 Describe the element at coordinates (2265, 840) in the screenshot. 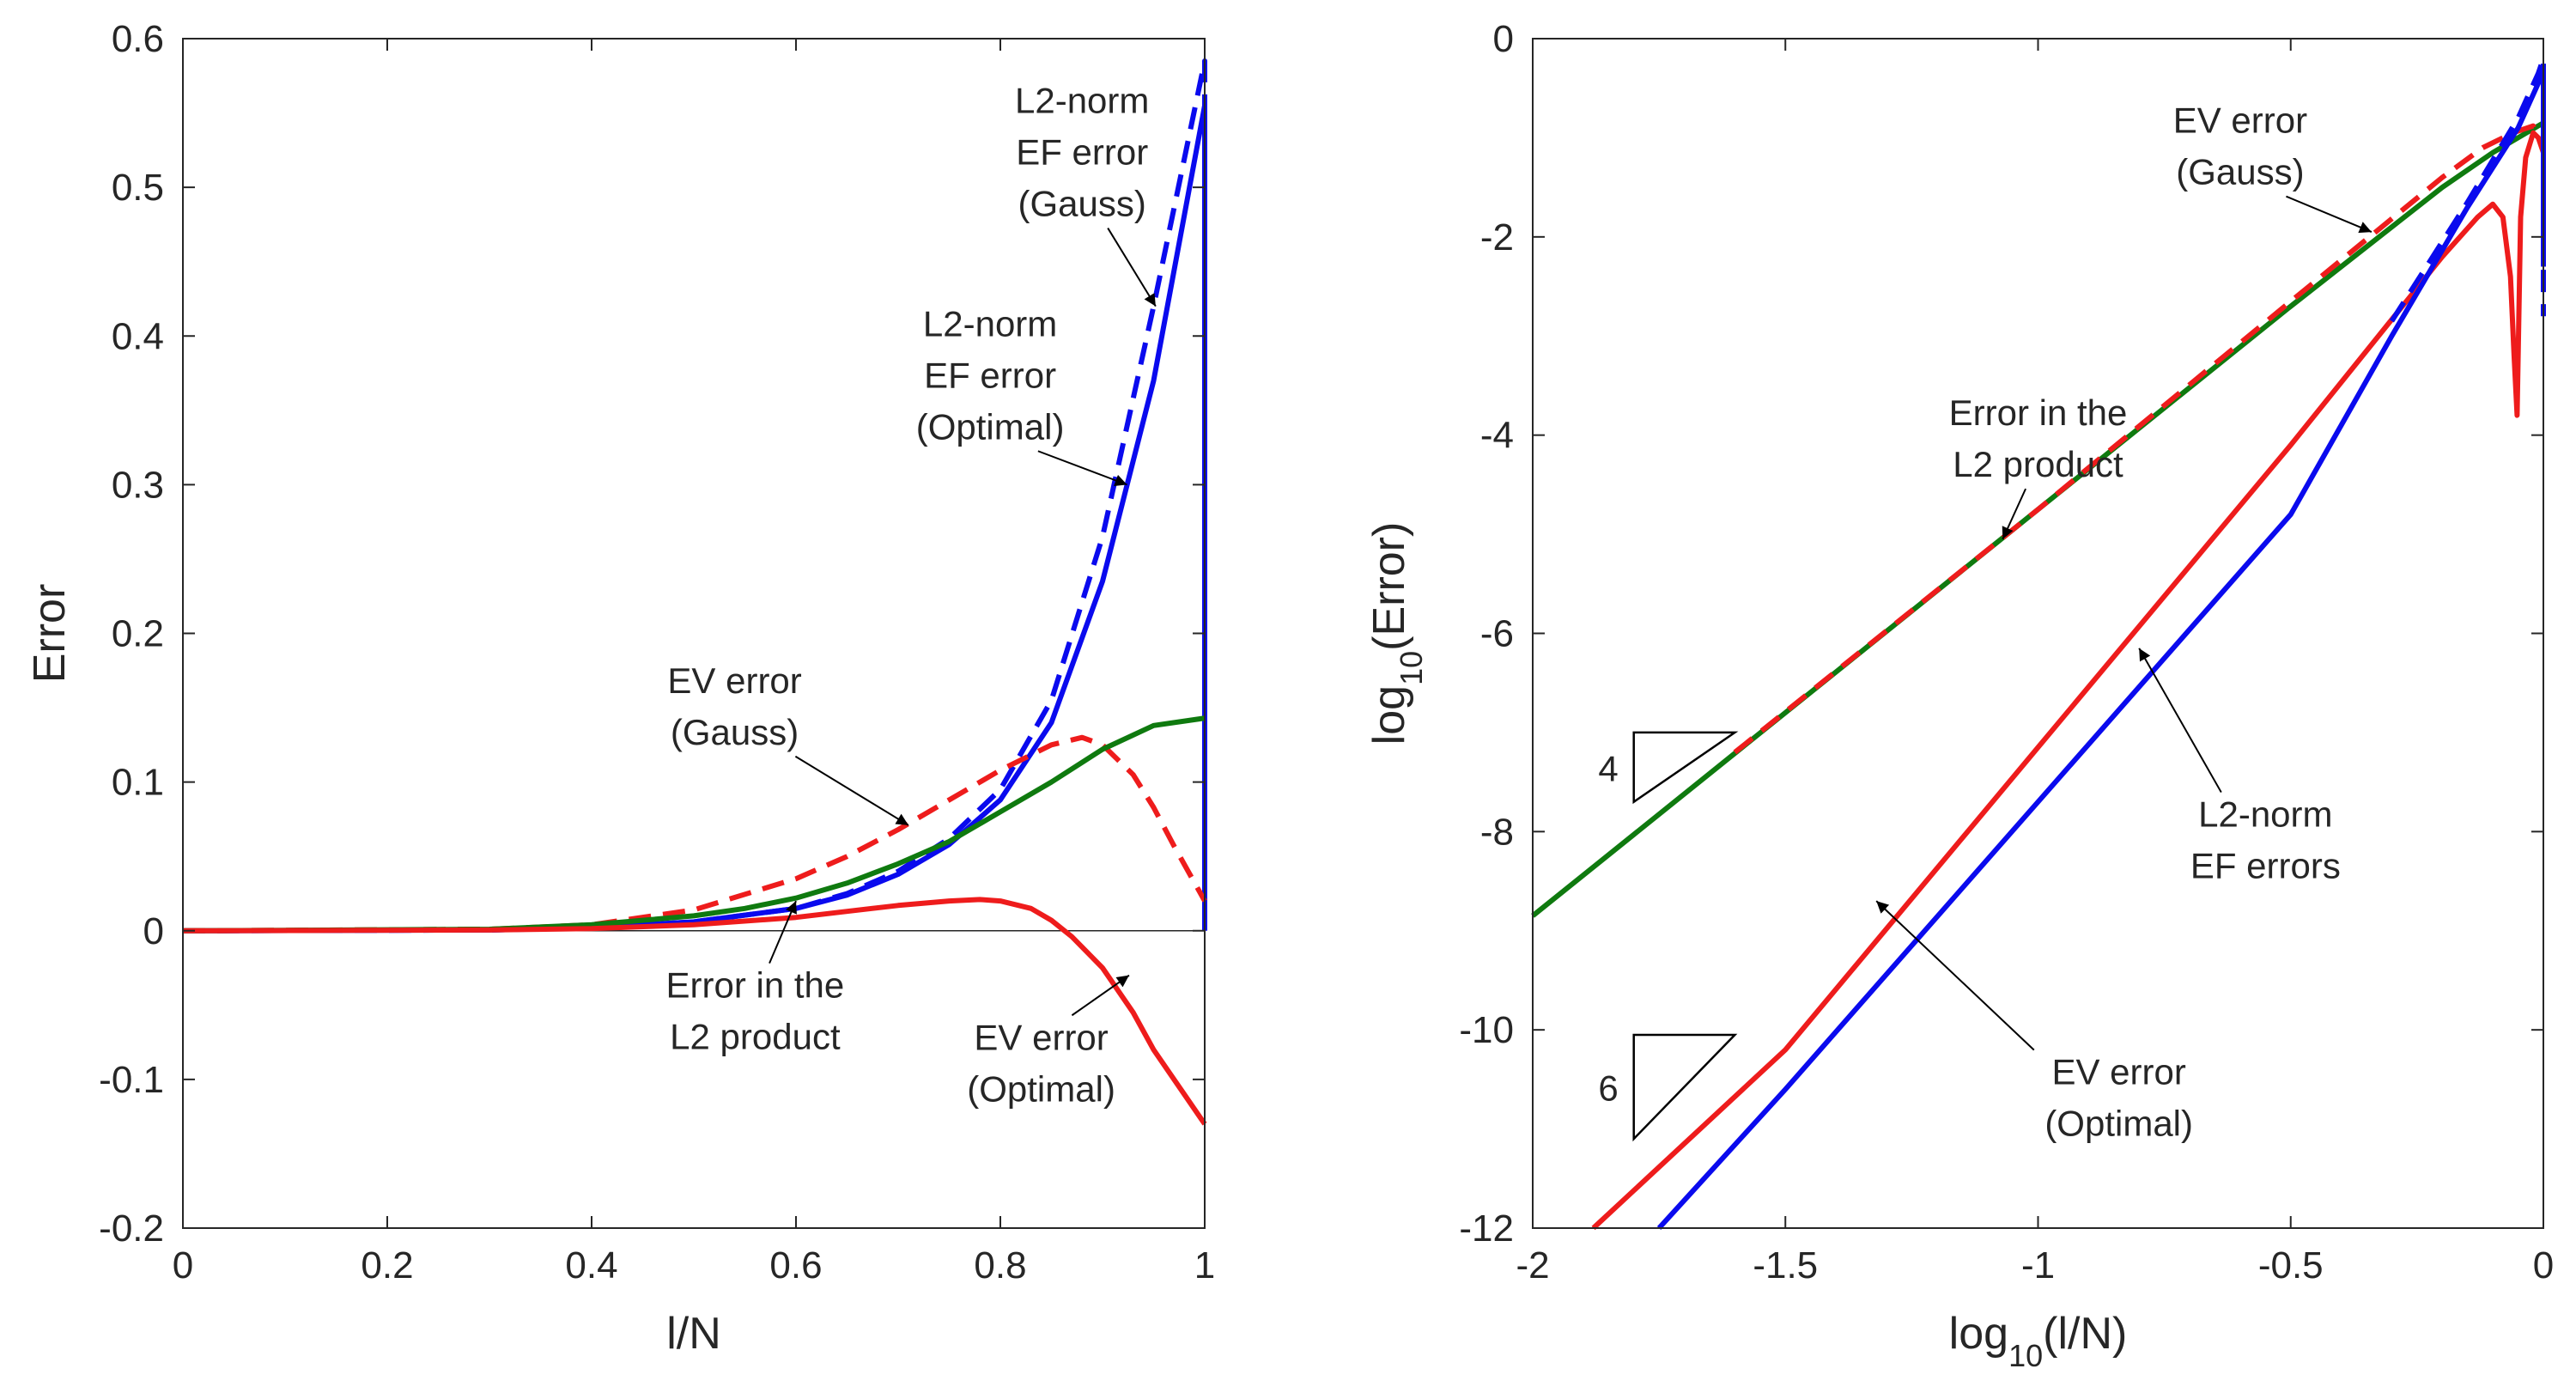

I see `annotation-l2-norm-ef-errors: L2-norm EF errors` at that location.